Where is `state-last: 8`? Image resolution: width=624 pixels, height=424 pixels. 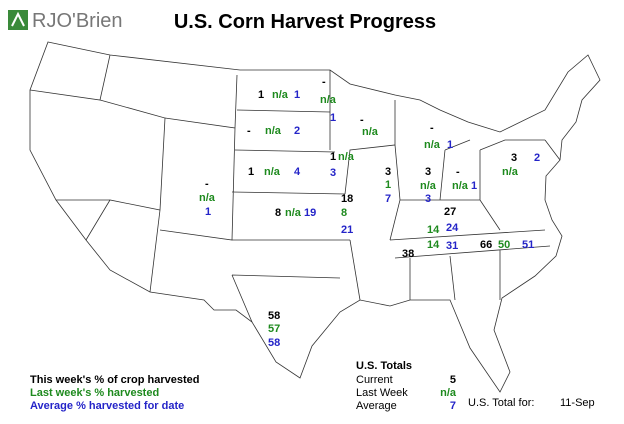 state-last: 8 is located at coordinates (344, 213).